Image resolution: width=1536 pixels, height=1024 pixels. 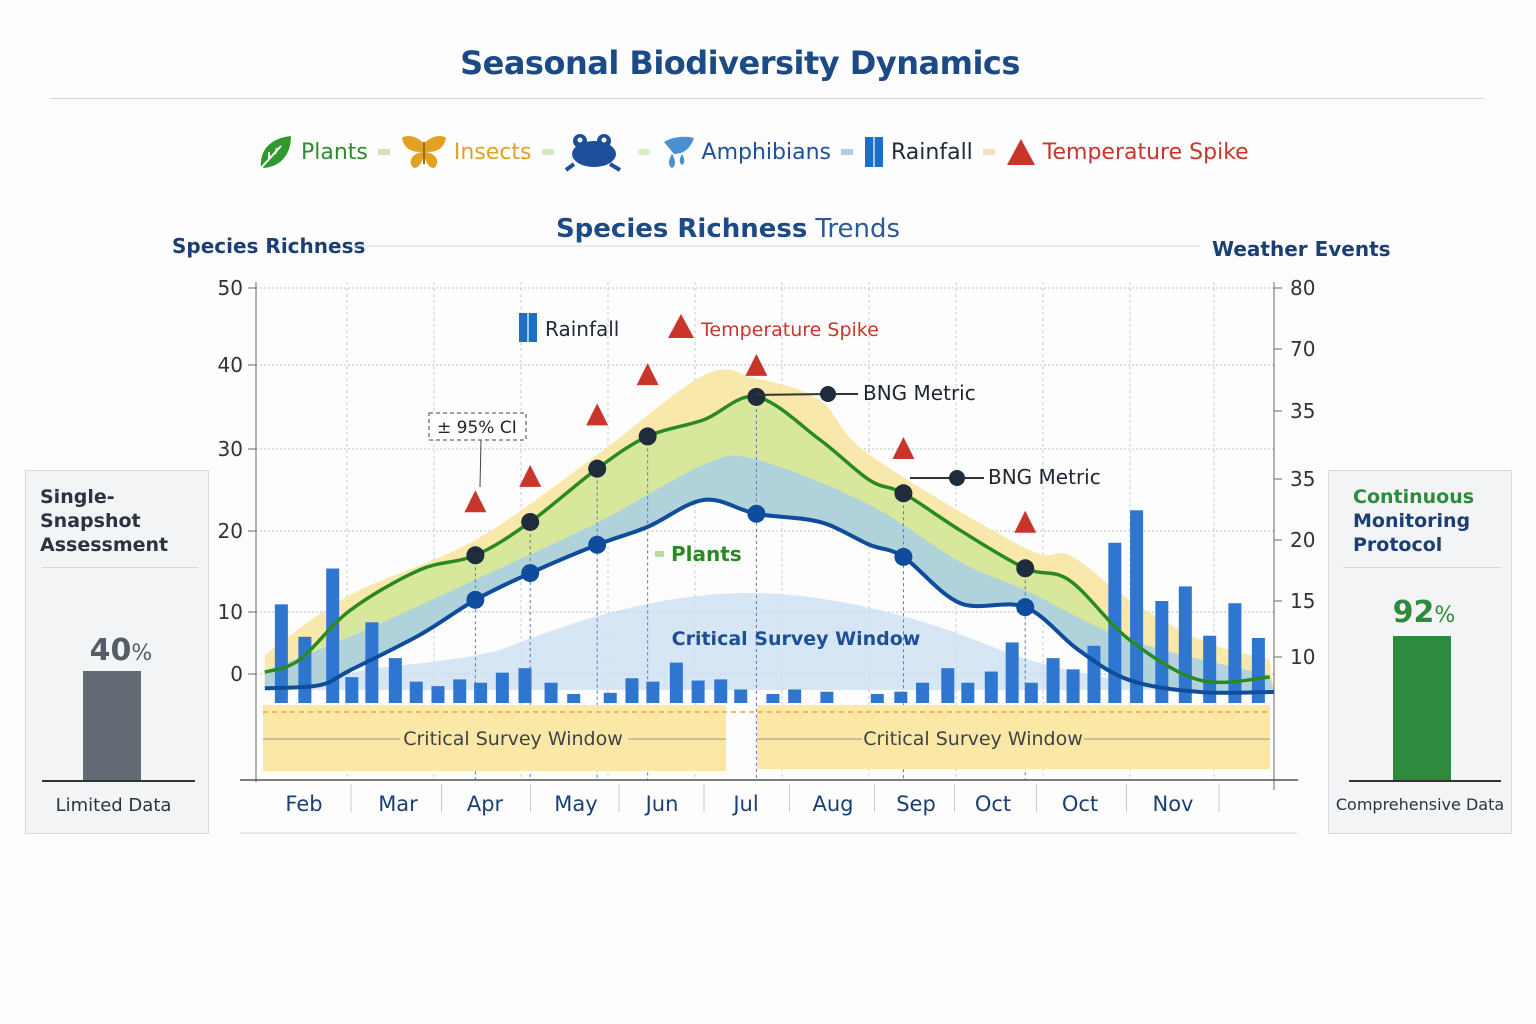 What do you see at coordinates (582, 329) in the screenshot?
I see `inner-legend-rainfall: Rainfall` at bounding box center [582, 329].